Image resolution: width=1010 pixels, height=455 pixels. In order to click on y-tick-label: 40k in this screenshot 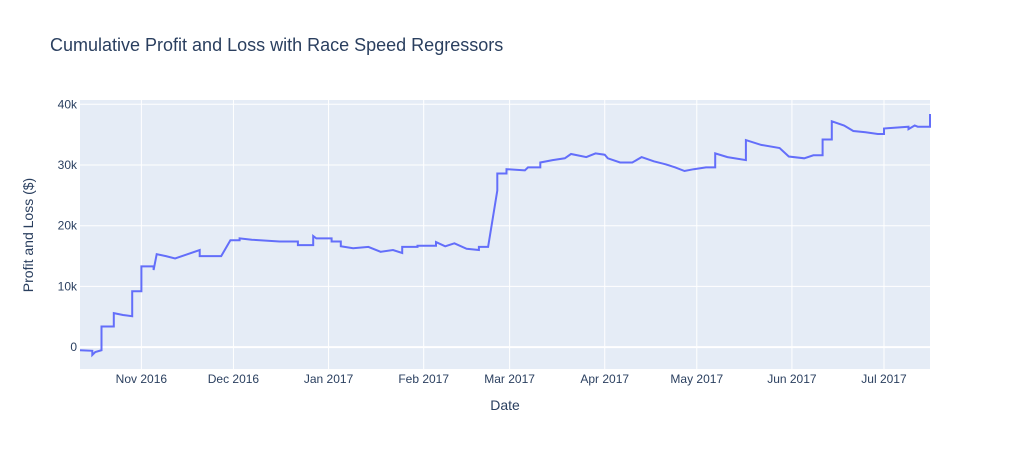, I will do `click(68, 104)`.